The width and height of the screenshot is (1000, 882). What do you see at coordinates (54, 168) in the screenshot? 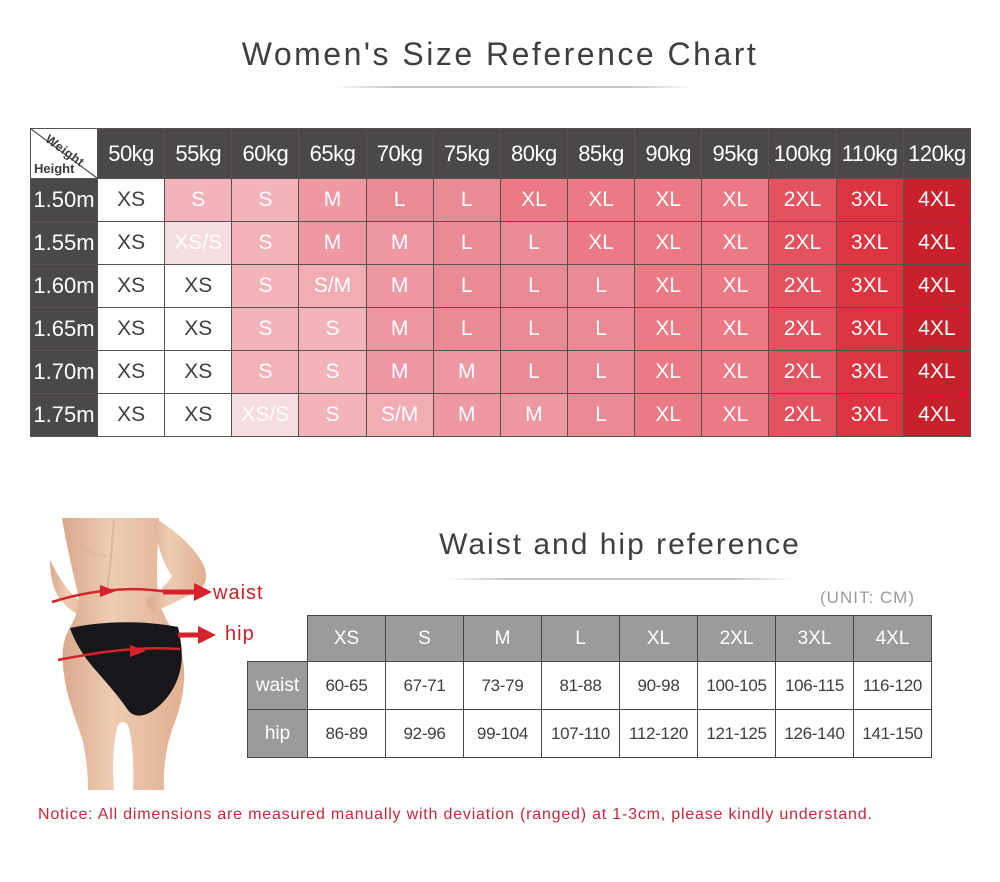
I see `height-corner-label: Height` at bounding box center [54, 168].